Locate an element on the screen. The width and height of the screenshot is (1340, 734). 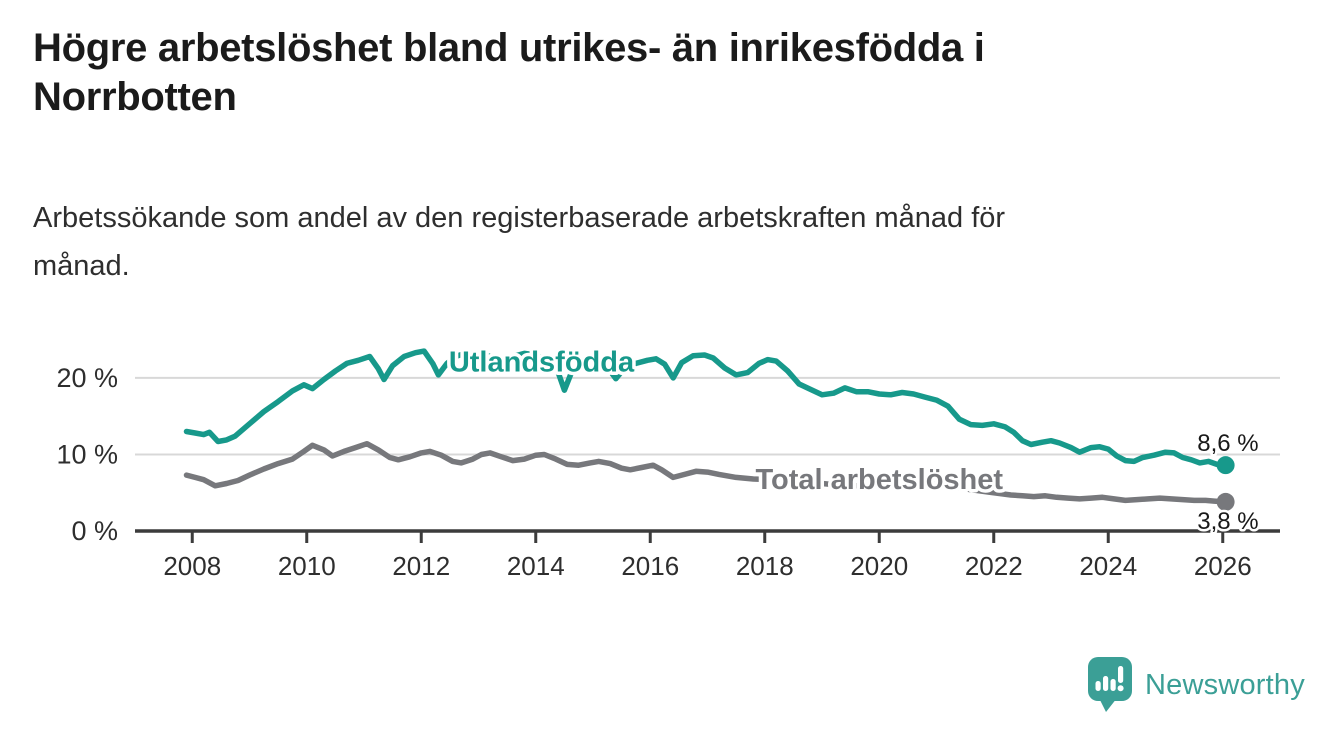
x-tick-label-2016: 2016 is located at coordinates (650, 566).